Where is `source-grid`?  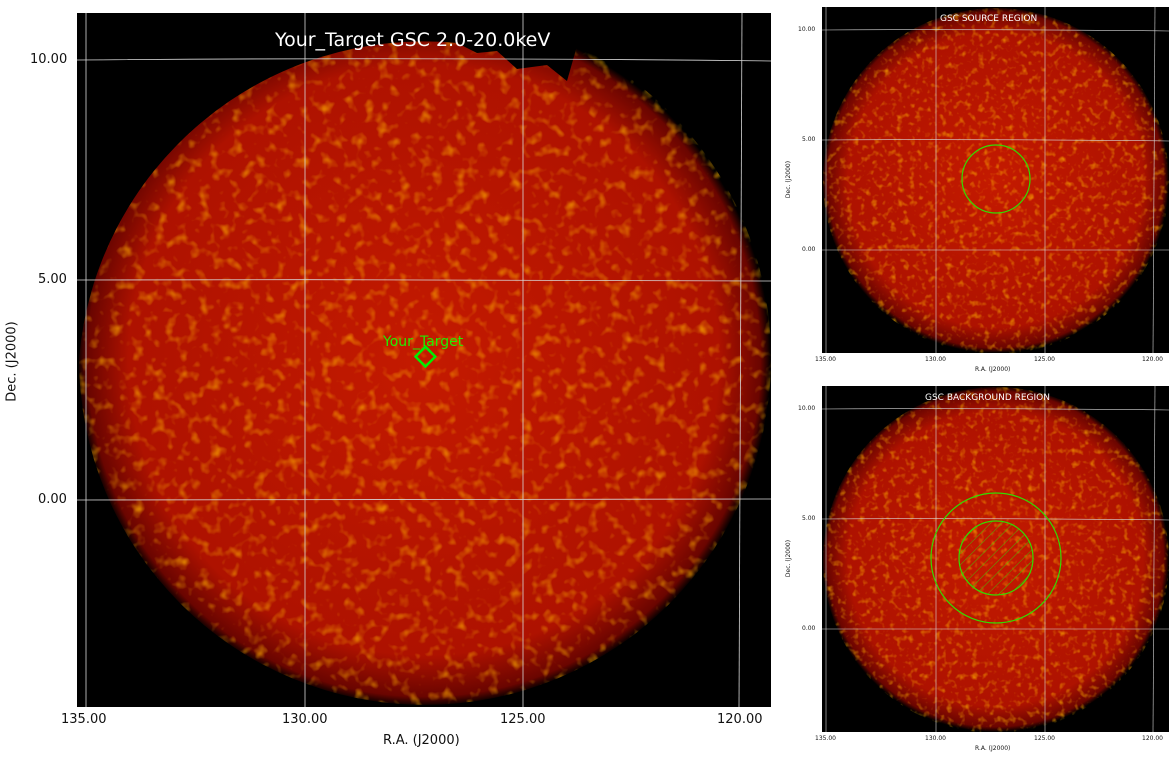 source-grid is located at coordinates (995, 180).